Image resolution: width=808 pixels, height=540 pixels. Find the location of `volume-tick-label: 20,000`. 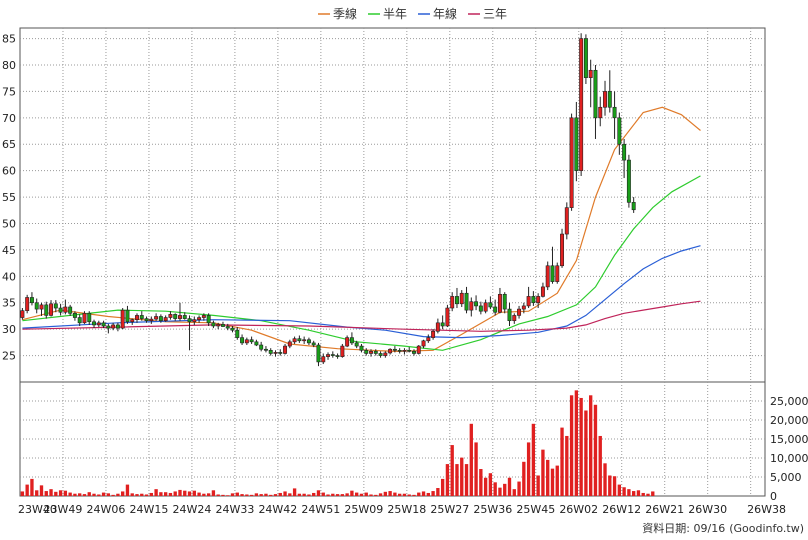

volume-tick-label: 20,000 is located at coordinates (789, 420).